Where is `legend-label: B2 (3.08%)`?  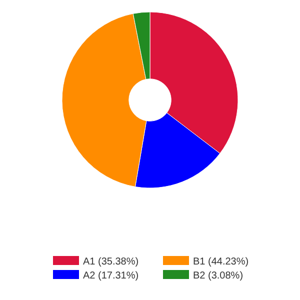
legend-label: B2 (3.08%) is located at coordinates (218, 276).